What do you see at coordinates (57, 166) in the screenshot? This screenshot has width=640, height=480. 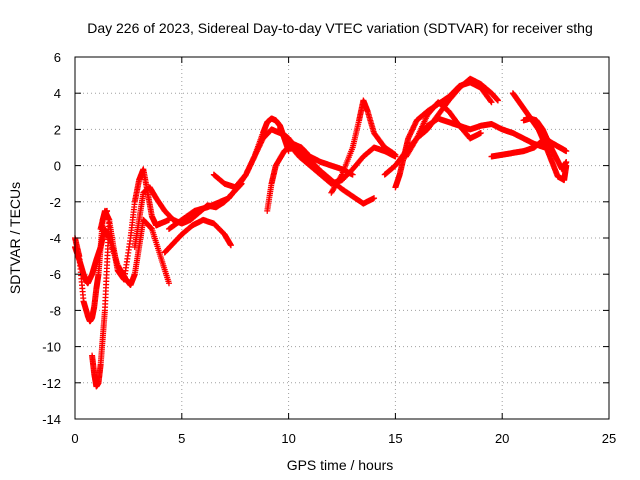 I see `y-tick-label: 0` at bounding box center [57, 166].